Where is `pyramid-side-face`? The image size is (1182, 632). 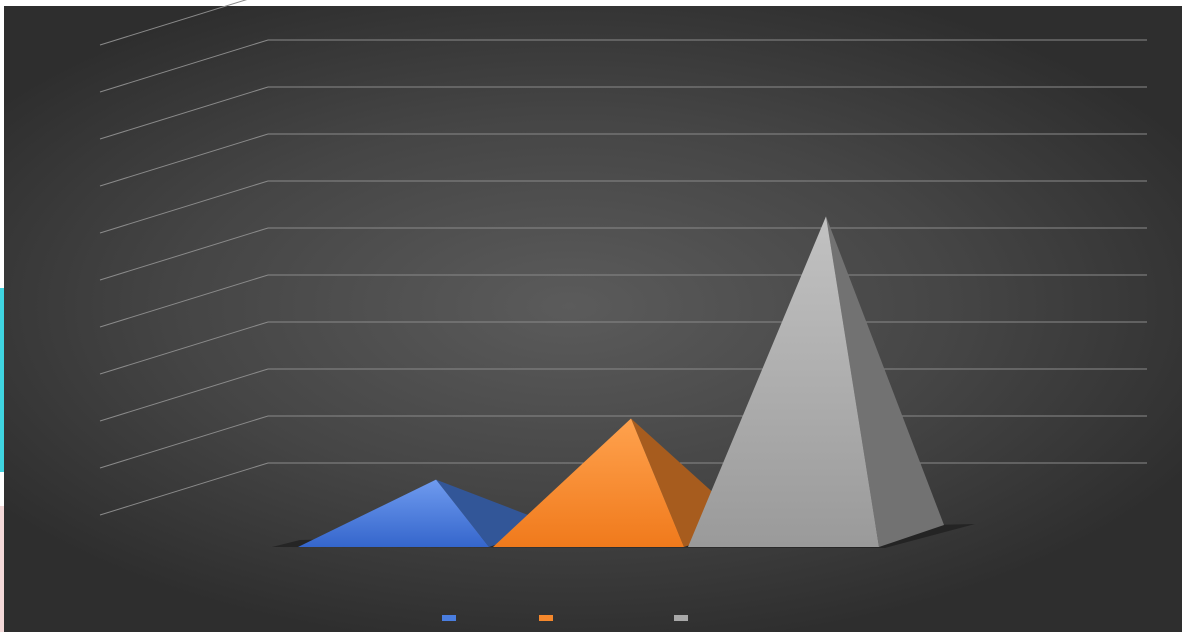 pyramid-side-face is located at coordinates (885, 381).